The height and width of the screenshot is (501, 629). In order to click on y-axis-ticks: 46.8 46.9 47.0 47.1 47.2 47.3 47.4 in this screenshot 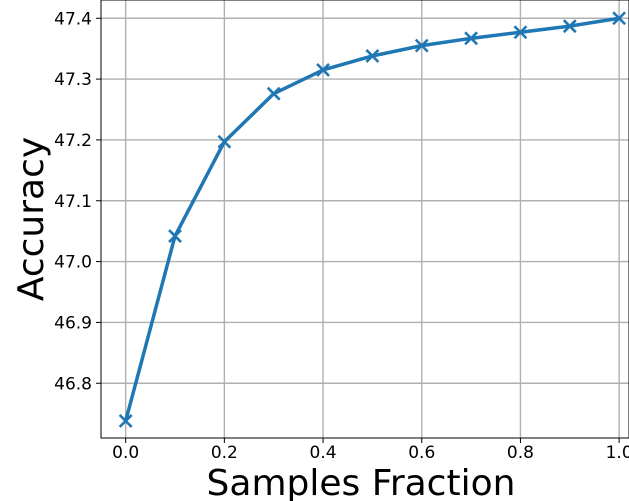, I will do `click(77, 201)`.